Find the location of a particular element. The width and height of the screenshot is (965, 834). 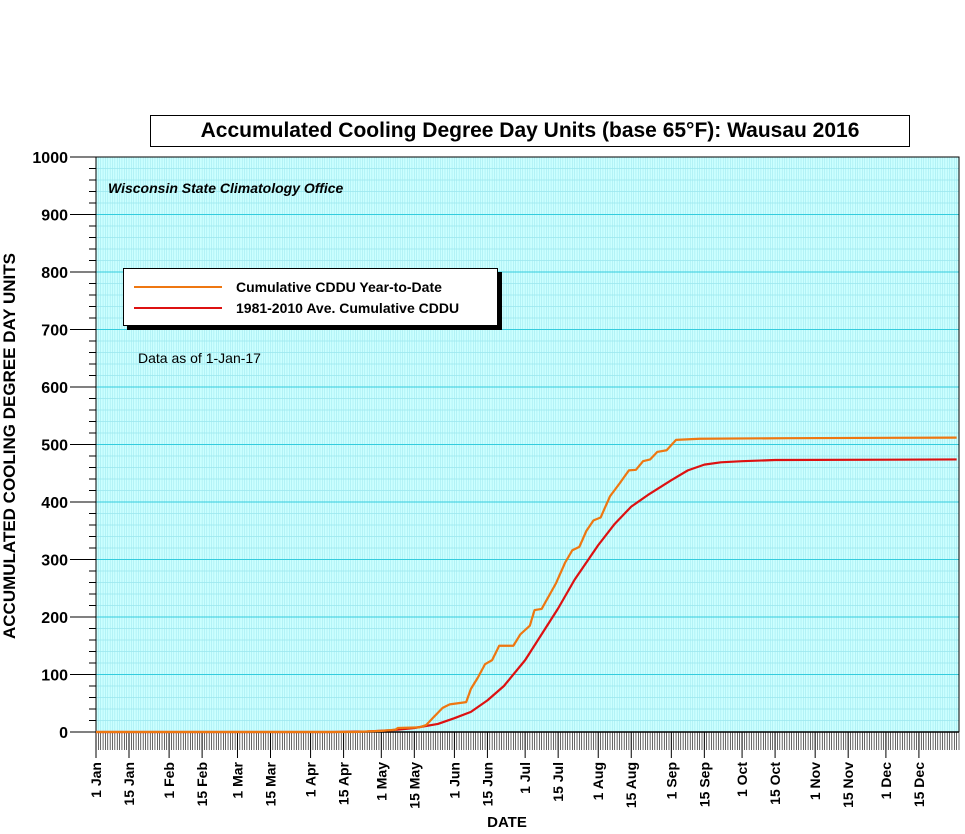

x-tick-label: 15 Sep is located at coordinates (704, 784).